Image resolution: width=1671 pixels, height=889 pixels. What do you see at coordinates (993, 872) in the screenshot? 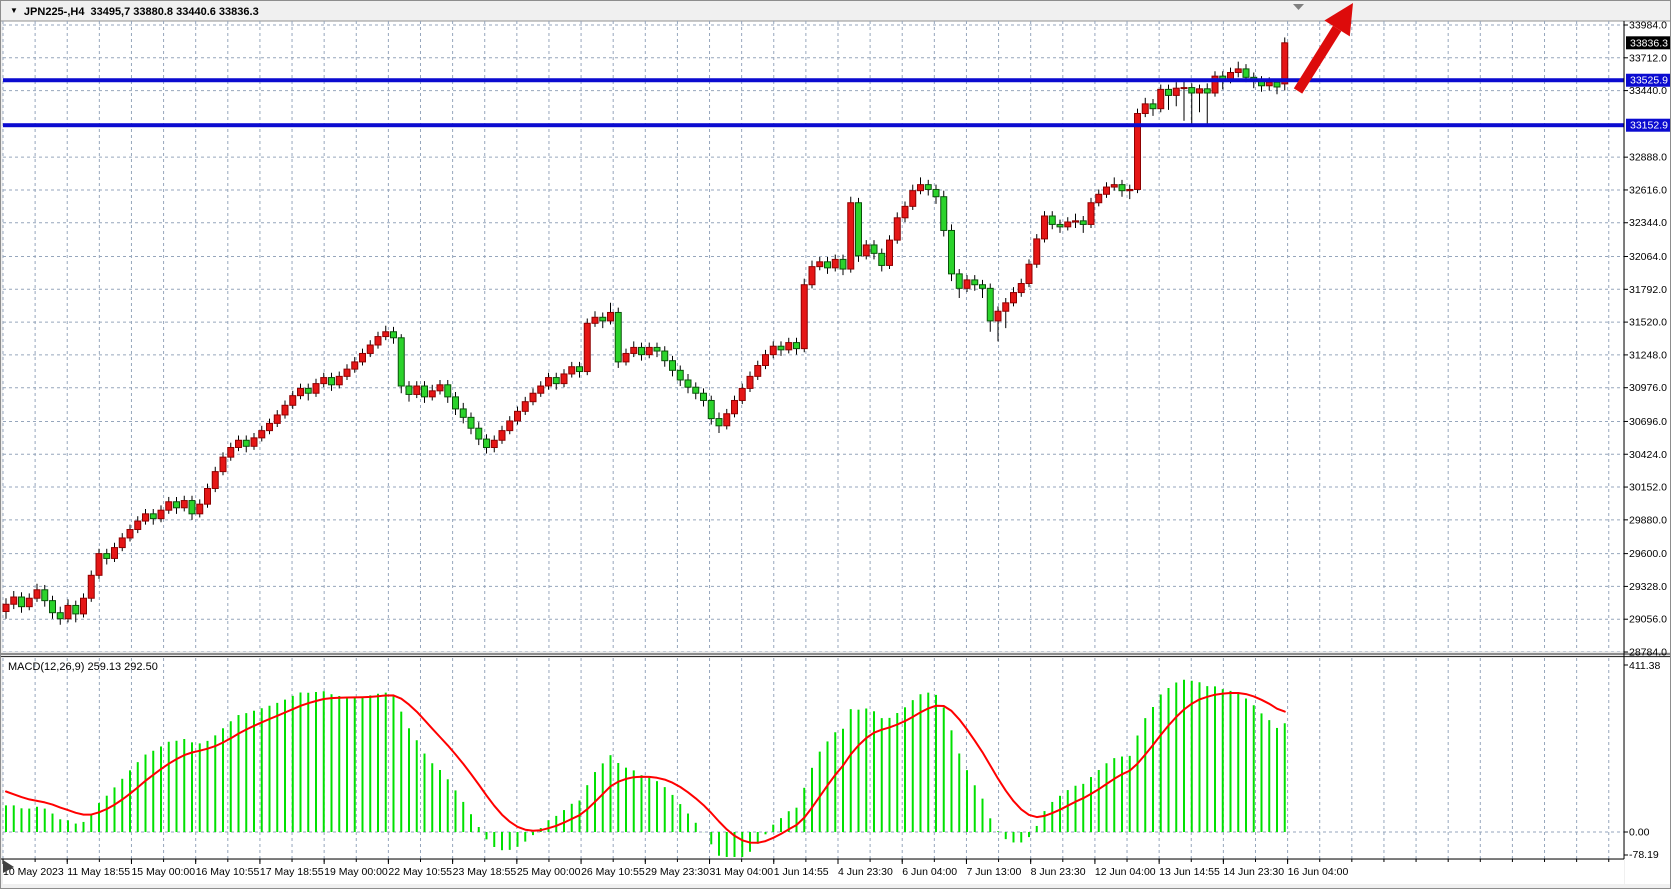
I see `time-tick-label: 7 Jun 13:00` at bounding box center [993, 872].